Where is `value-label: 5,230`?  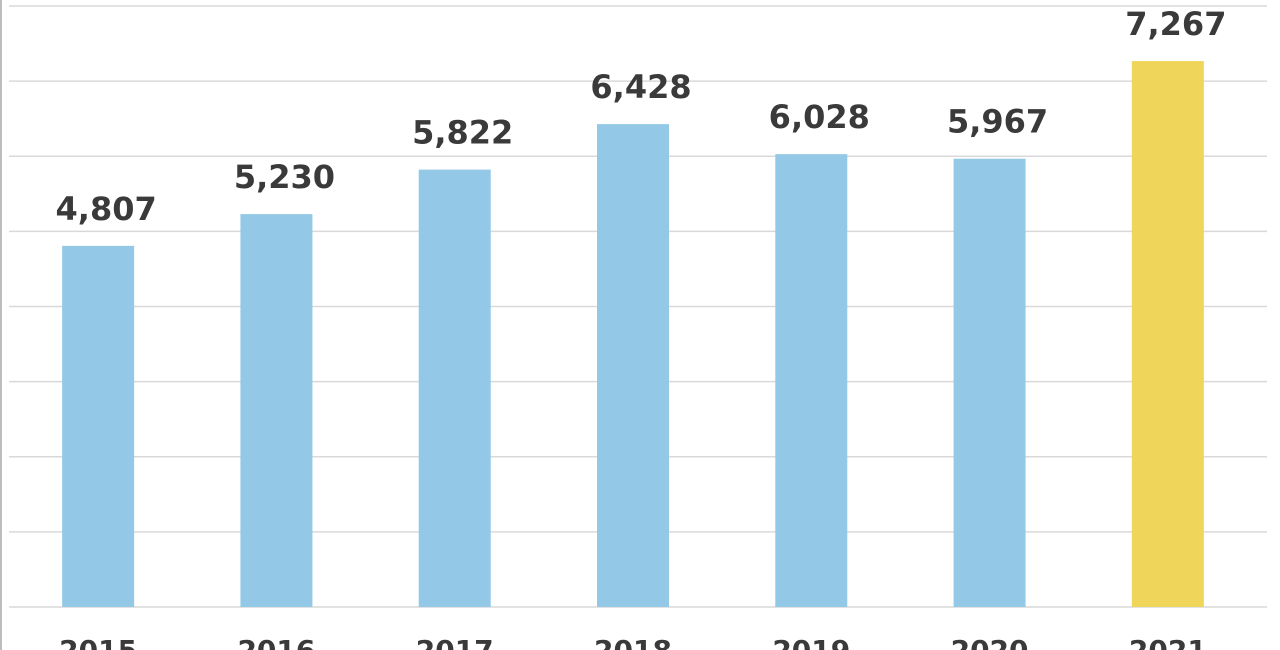 value-label: 5,230 is located at coordinates (284, 177).